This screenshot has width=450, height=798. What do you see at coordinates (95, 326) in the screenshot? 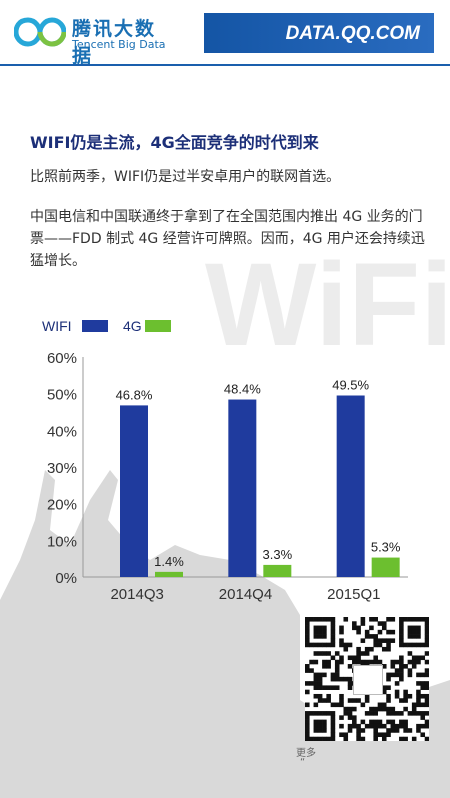
I see `legend-swatch-wifi` at bounding box center [95, 326].